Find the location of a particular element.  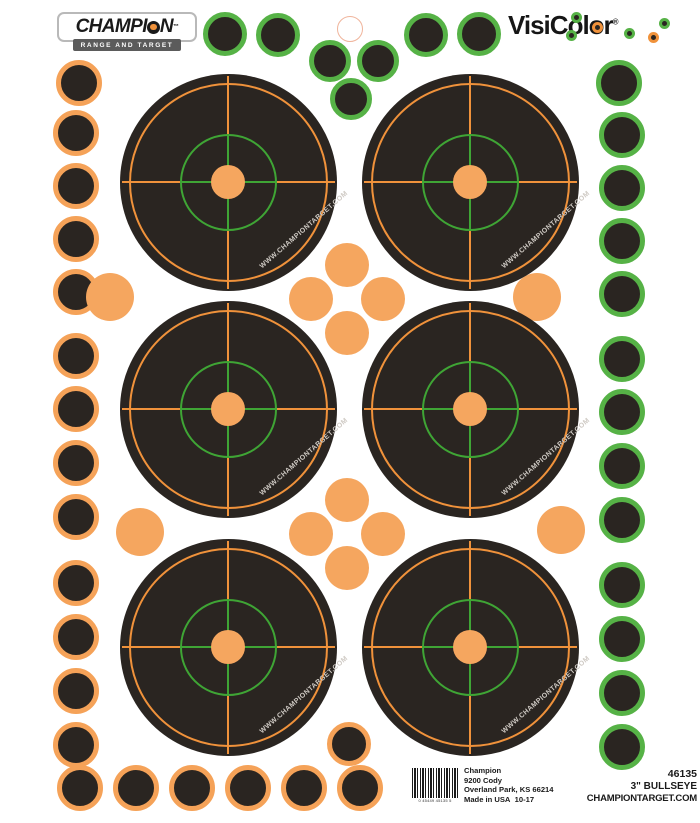

origin-text: Made in USA is located at coordinates (487, 799).